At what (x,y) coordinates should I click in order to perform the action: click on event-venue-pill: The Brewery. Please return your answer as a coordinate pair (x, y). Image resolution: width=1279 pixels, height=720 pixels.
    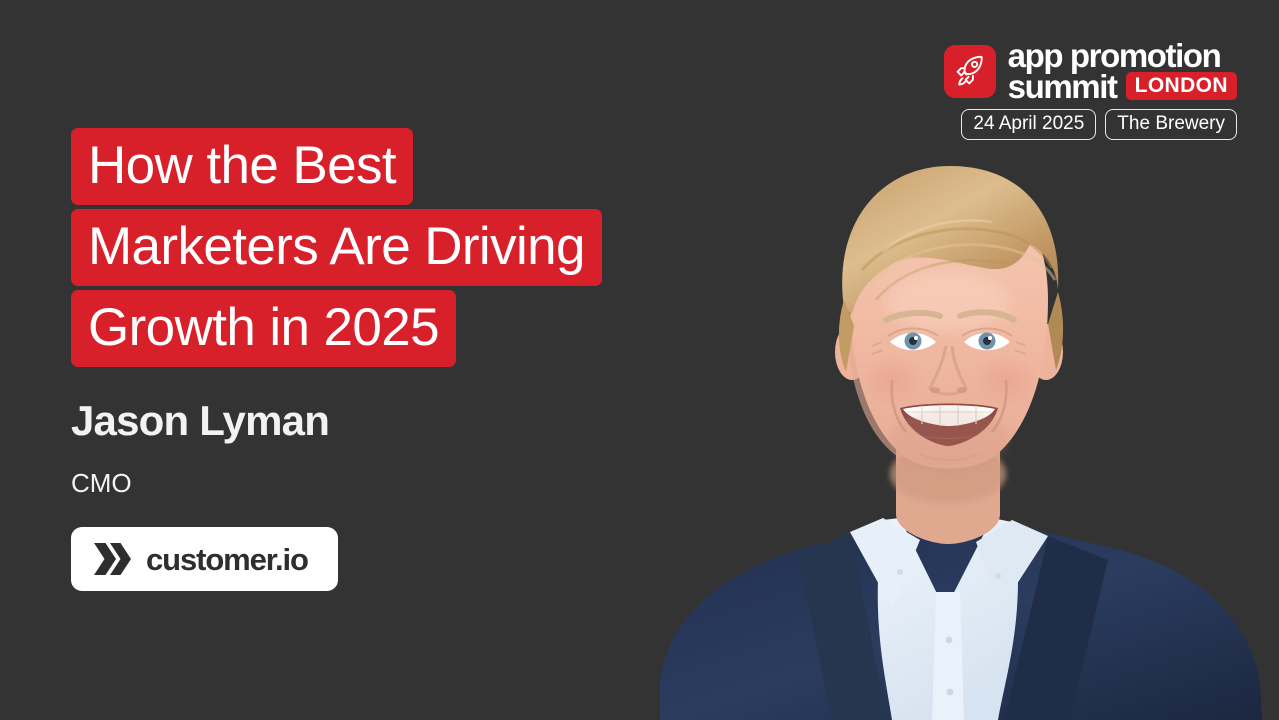
    Looking at the image, I should click on (1171, 124).